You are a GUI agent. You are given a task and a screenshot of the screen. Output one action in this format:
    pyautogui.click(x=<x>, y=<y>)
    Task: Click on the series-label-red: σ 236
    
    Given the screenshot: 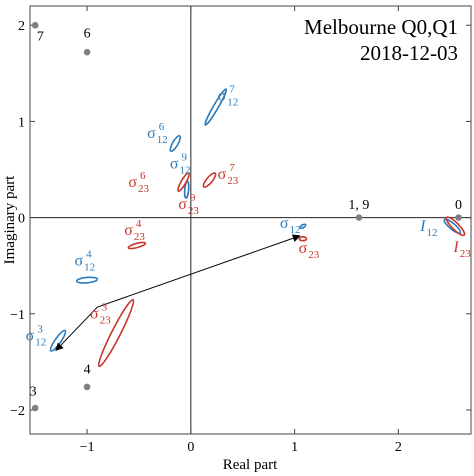 What is the action you would take?
    pyautogui.click(x=138, y=182)
    